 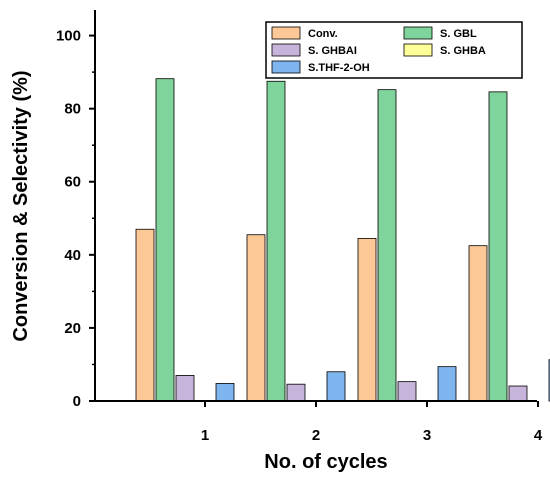 I want to click on x-axis-title: No. of cycles, so click(x=325, y=462).